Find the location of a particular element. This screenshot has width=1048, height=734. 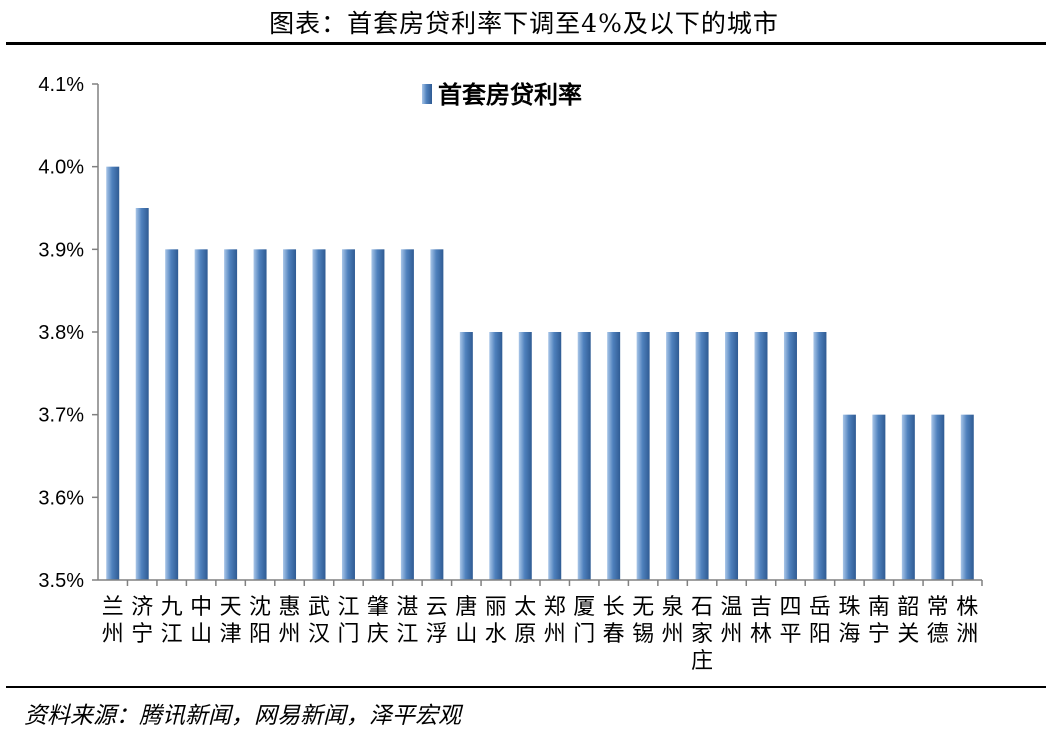

bar-丽水 is located at coordinates (496, 456).